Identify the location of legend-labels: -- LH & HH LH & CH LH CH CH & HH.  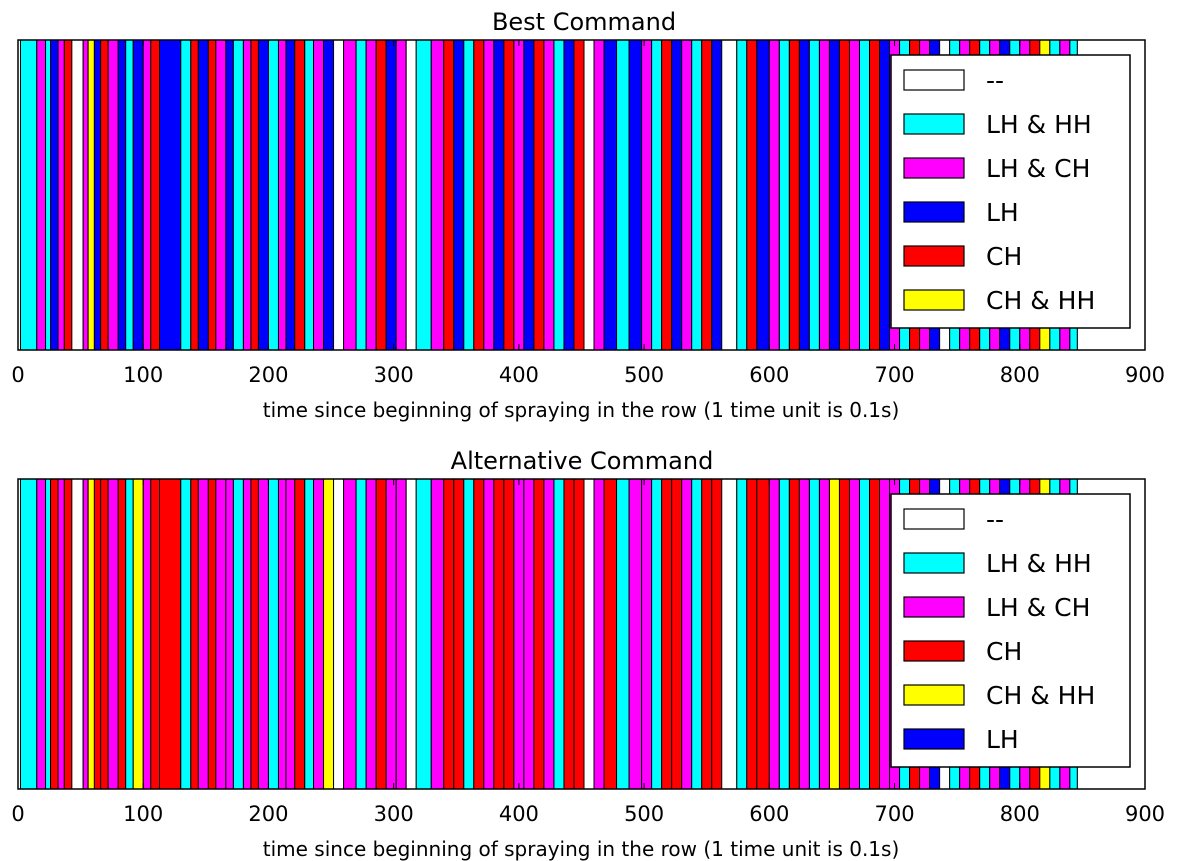
(1040, 190).